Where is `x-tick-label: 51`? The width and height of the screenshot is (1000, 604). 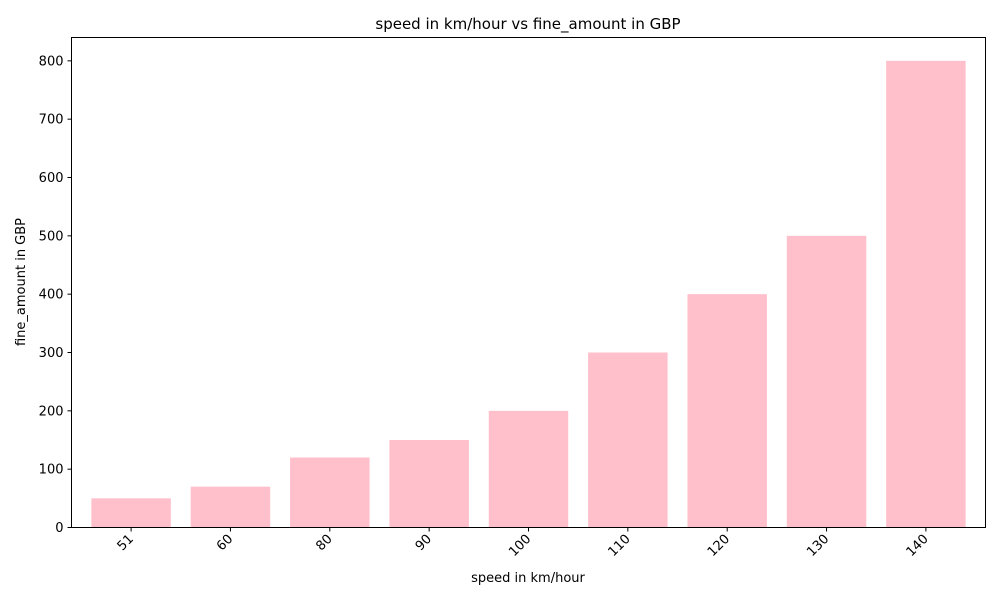
x-tick-label: 51 is located at coordinates (126, 543).